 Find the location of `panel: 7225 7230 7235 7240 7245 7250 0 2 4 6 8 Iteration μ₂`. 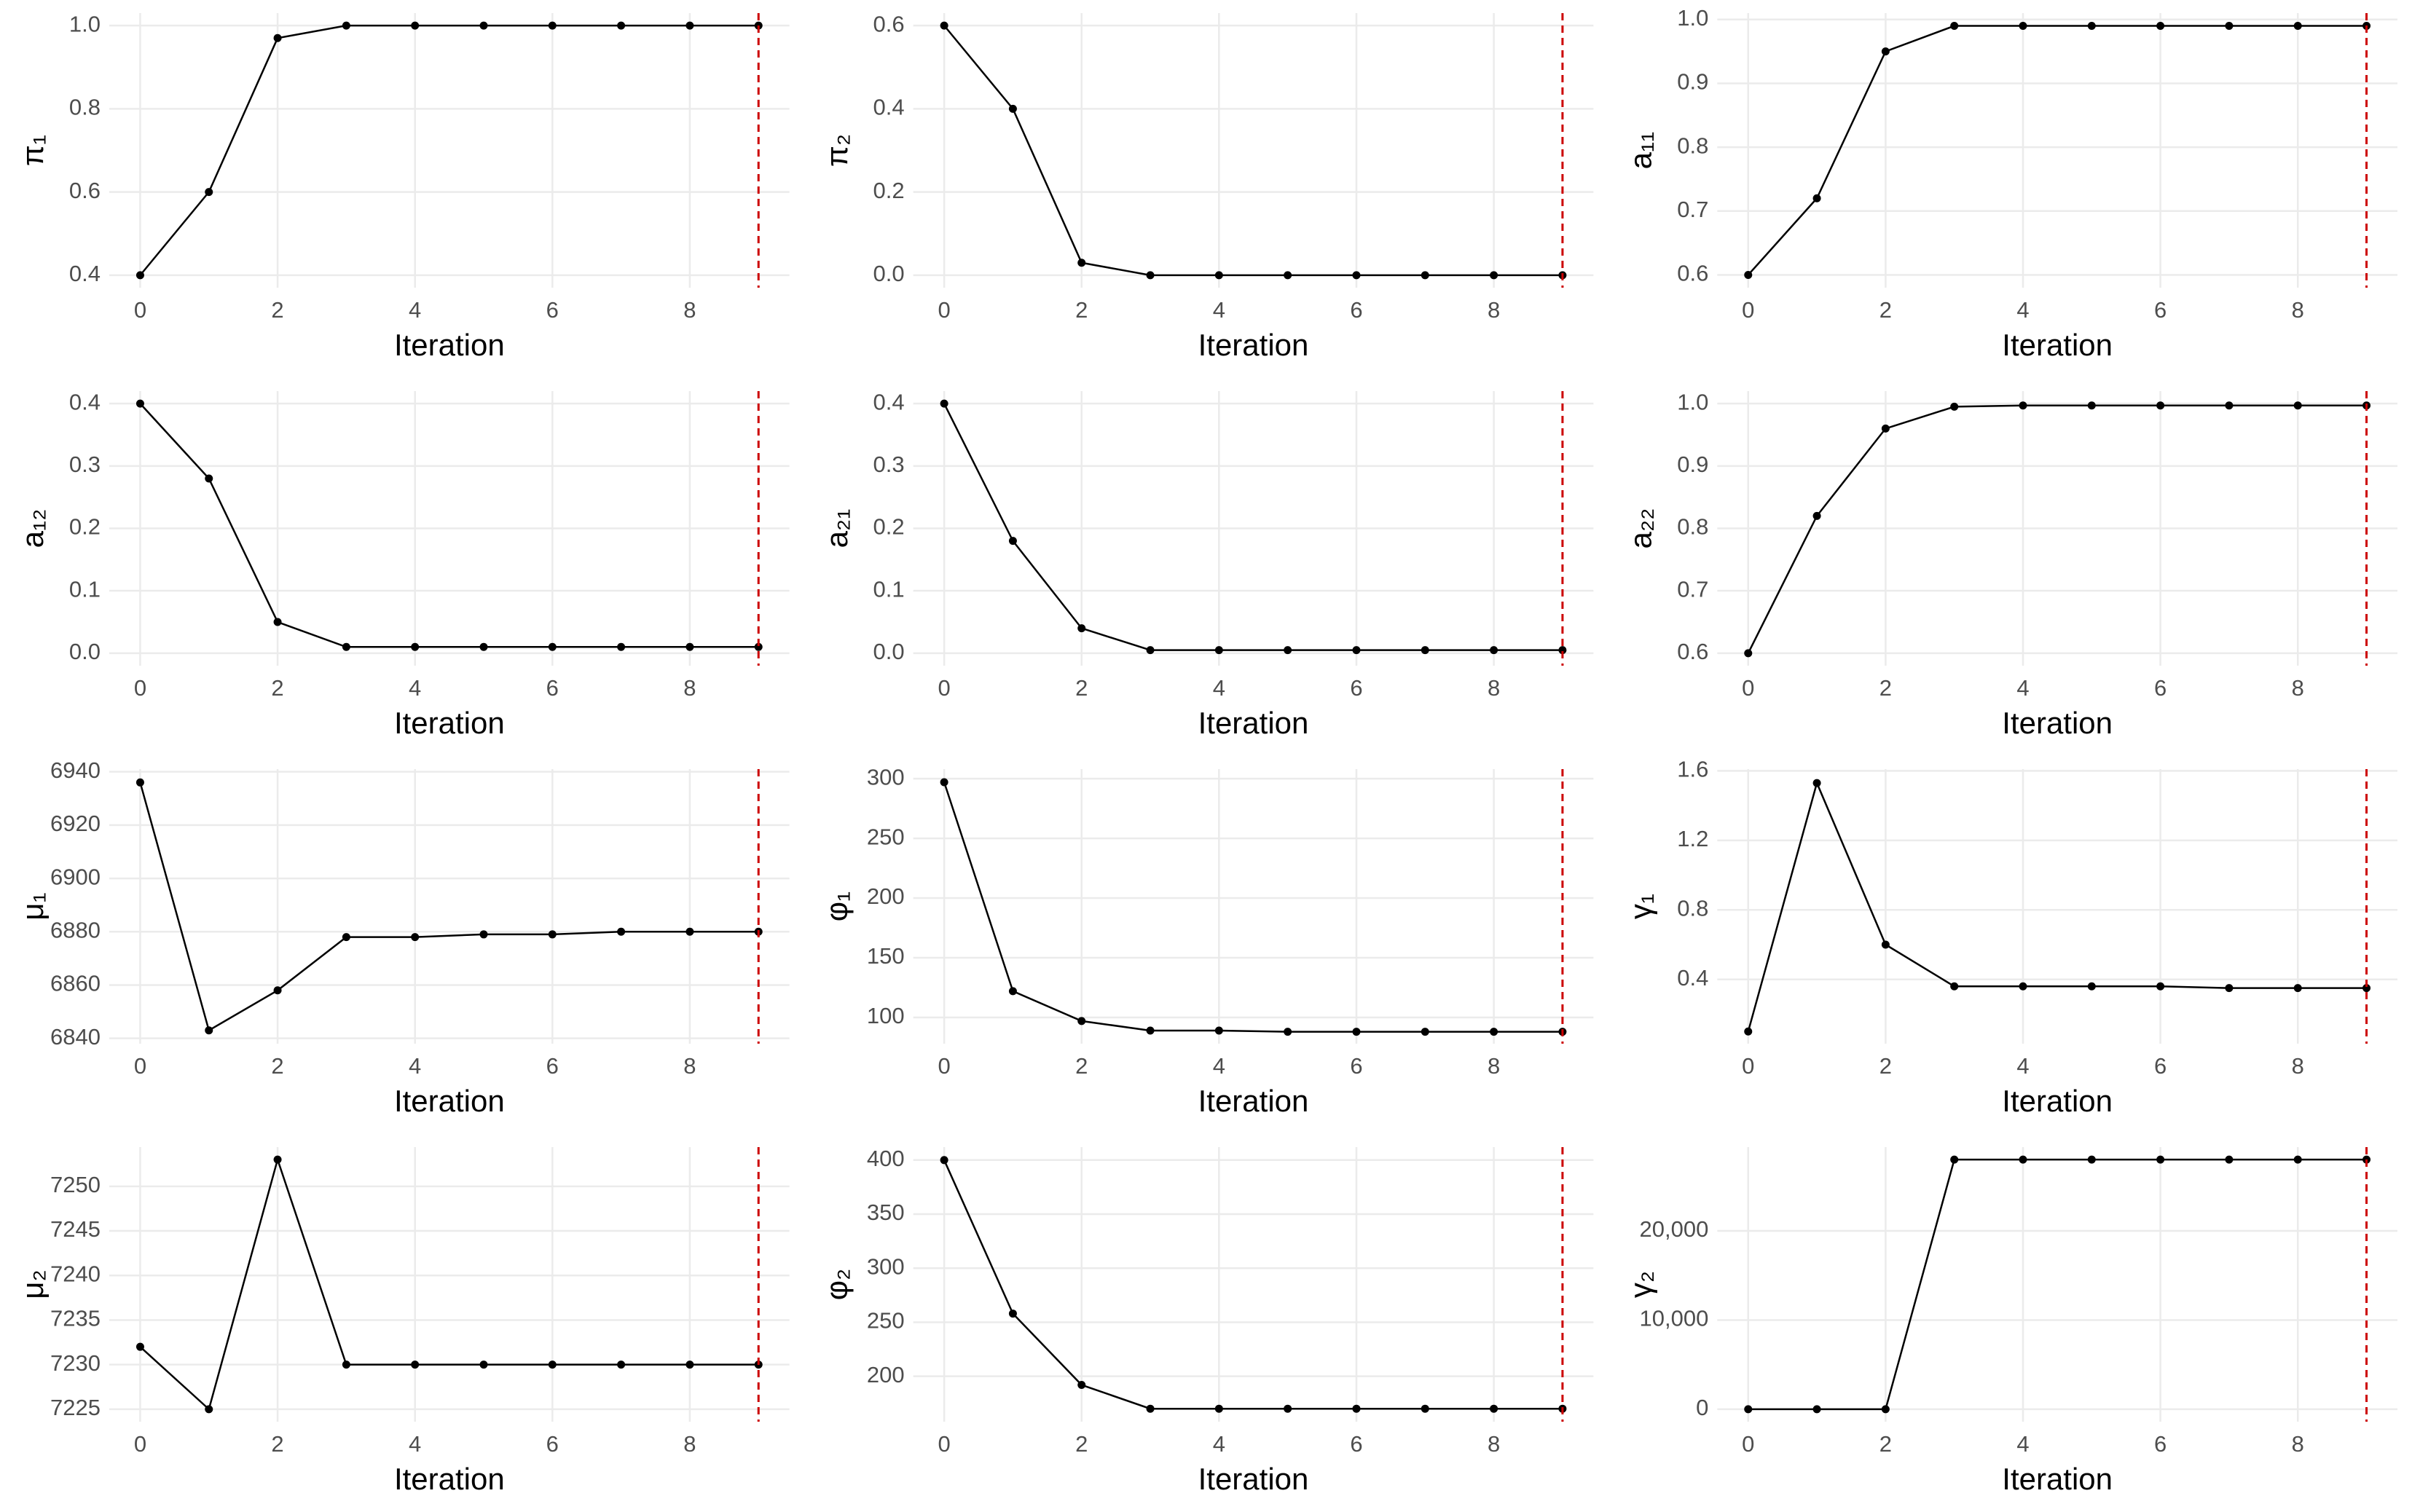

panel: 7225 7230 7235 7240 7245 7250 0 2 4 6 8 Iteration μ₂ is located at coordinates (402, 1321).